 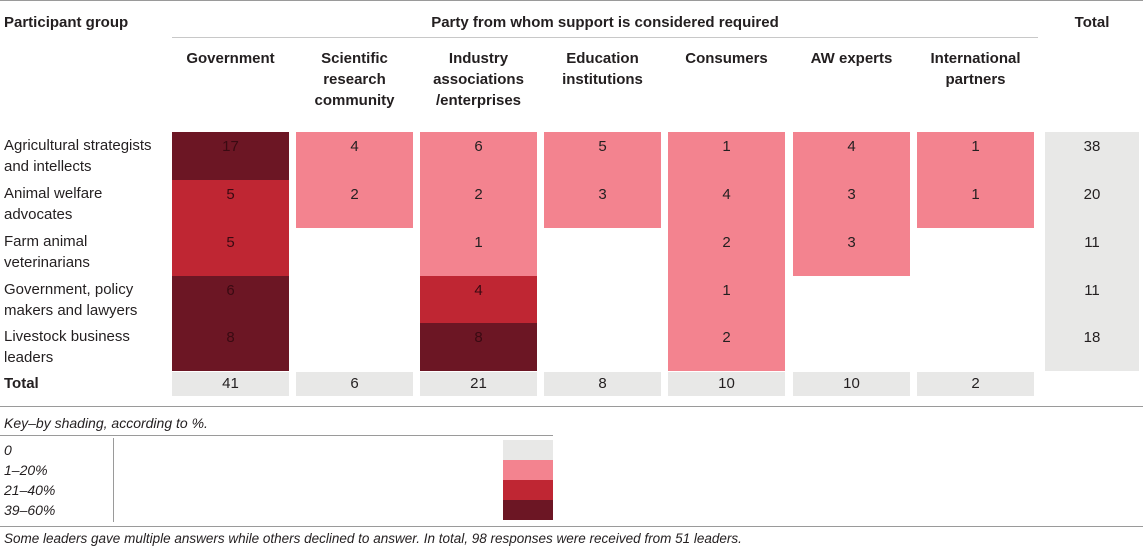 What do you see at coordinates (48, 166) in the screenshot?
I see `row-label-line: and intellects` at bounding box center [48, 166].